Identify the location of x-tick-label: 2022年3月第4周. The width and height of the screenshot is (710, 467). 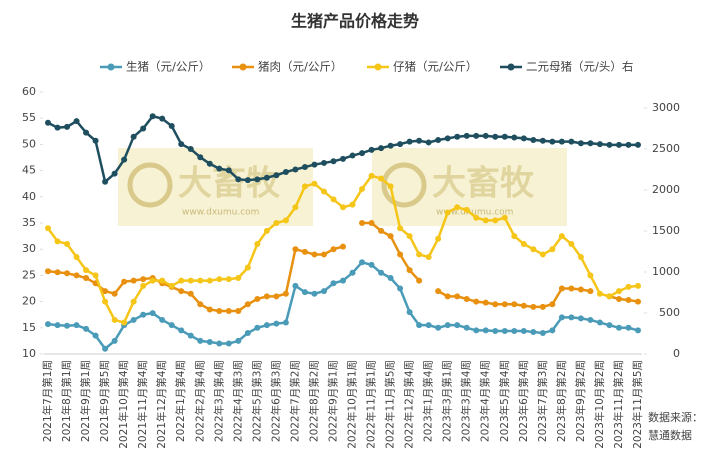
(218, 401).